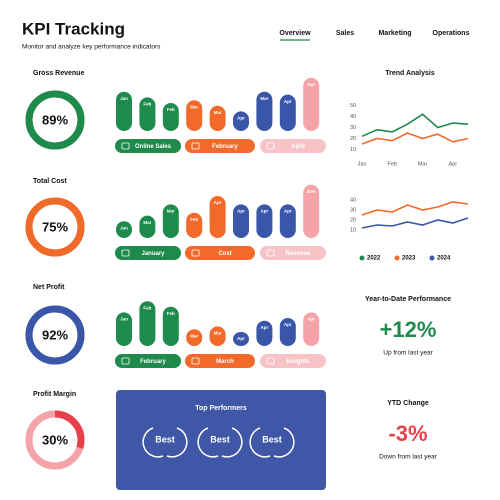 The width and height of the screenshot is (500, 500). Describe the element at coordinates (55, 334) in the screenshot. I see `donut-label: 92%` at that location.